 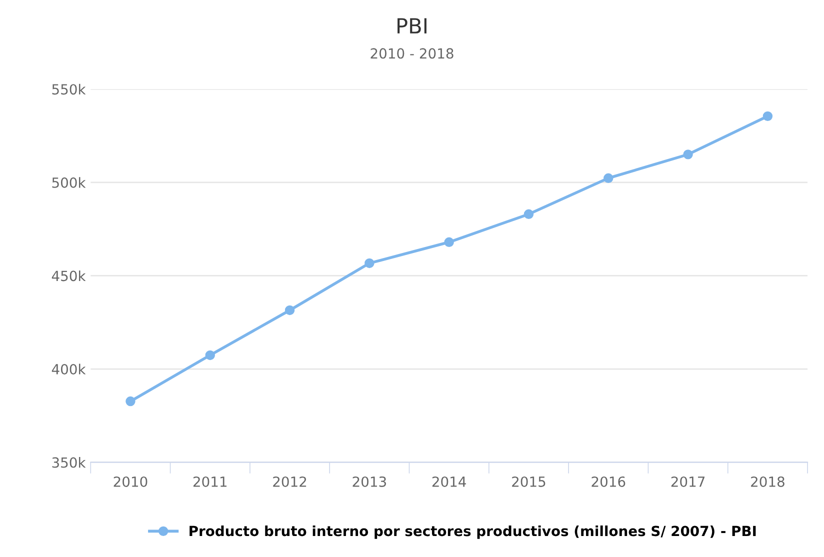 I want to click on x-tick-label: 2016, so click(x=609, y=481).